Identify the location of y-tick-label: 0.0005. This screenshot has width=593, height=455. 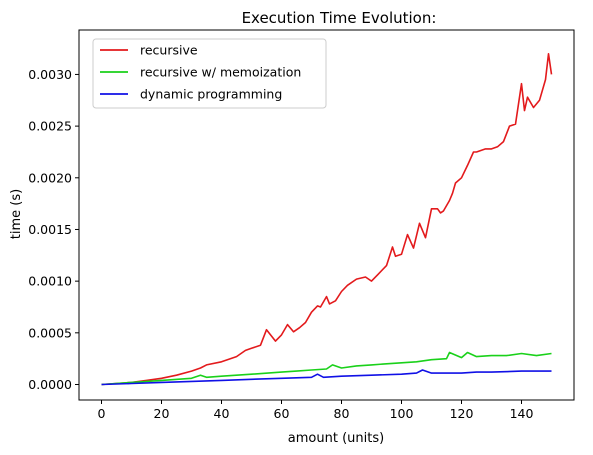
(50, 332).